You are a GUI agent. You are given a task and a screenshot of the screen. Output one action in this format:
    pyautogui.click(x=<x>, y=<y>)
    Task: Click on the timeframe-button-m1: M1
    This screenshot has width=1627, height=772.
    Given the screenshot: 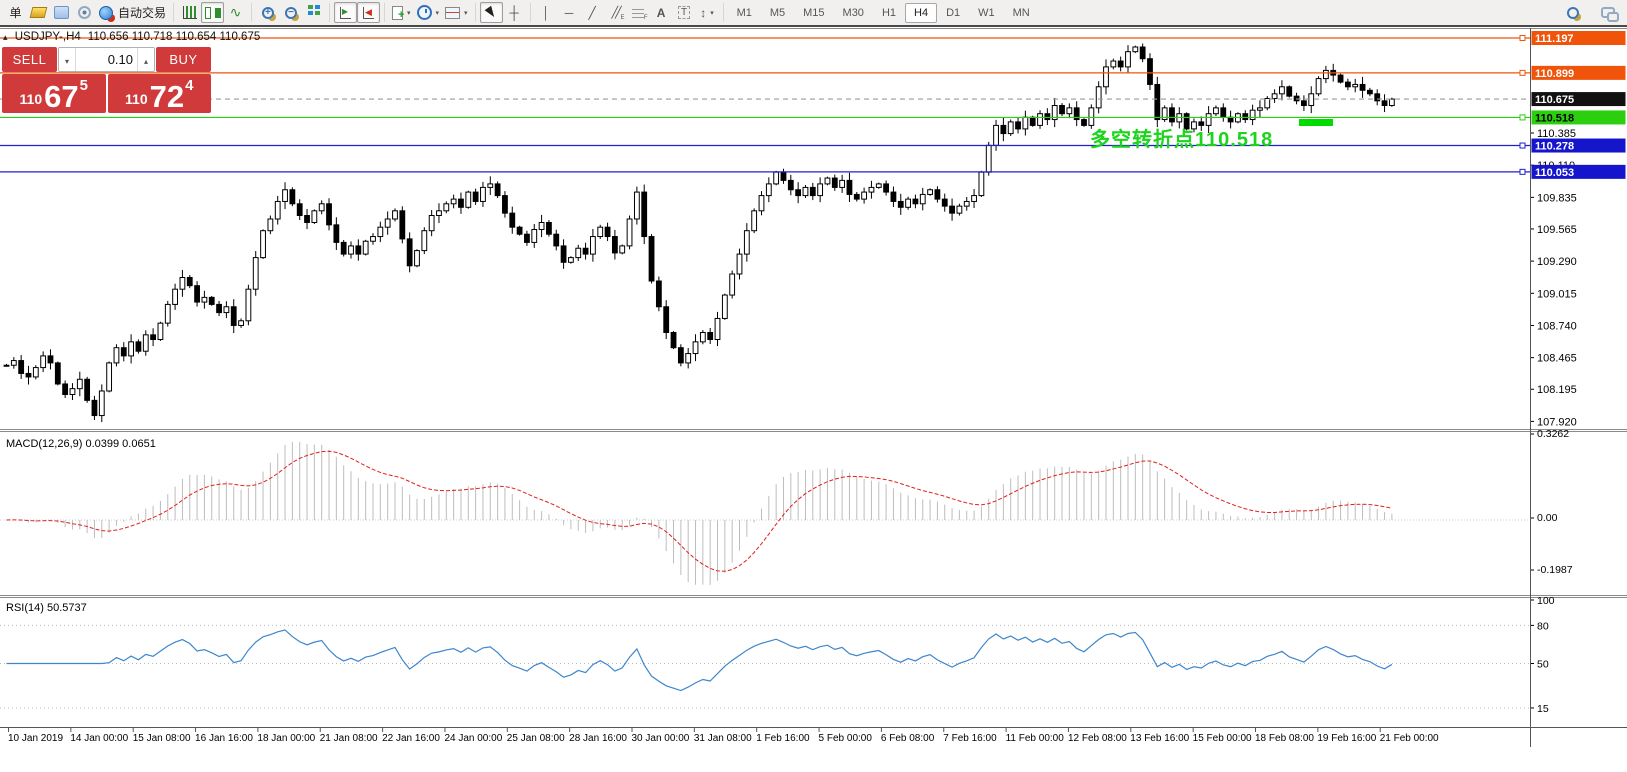 What is the action you would take?
    pyautogui.click(x=744, y=13)
    